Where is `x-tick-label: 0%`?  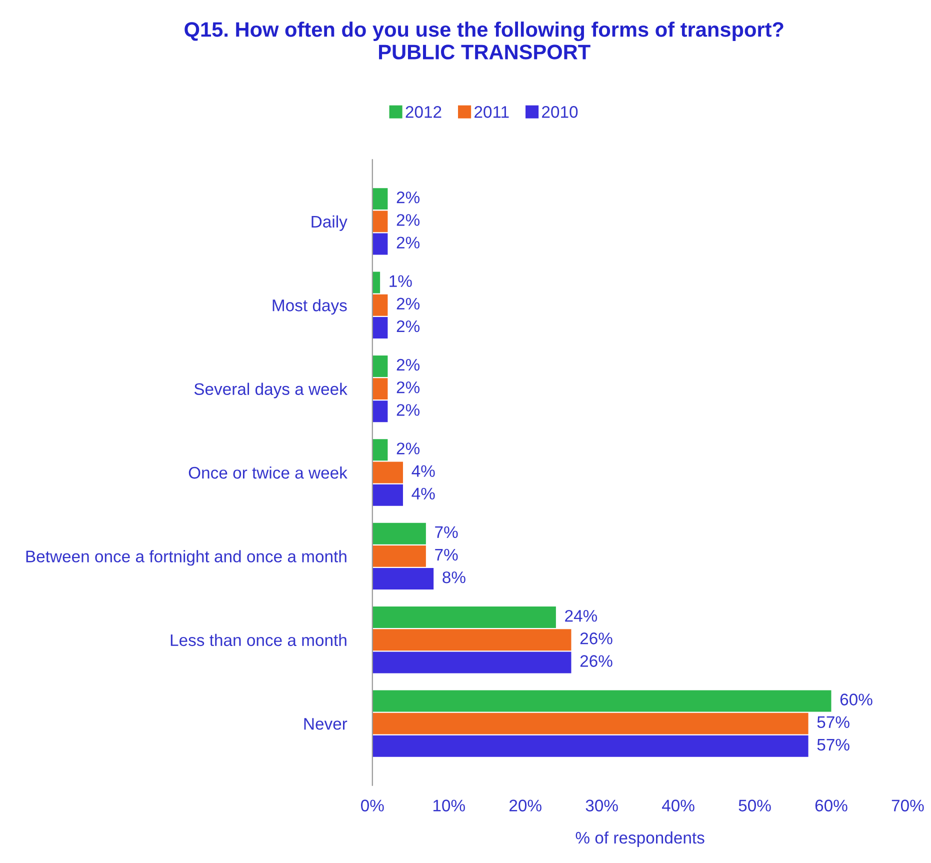
x-tick-label: 0% is located at coordinates (372, 806).